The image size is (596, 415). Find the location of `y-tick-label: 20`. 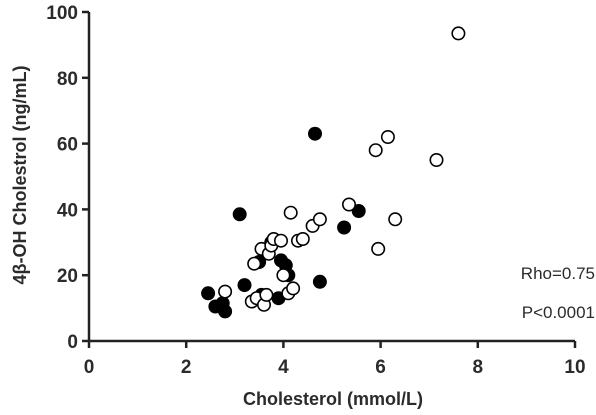

y-tick-label: 20 is located at coordinates (67, 276).